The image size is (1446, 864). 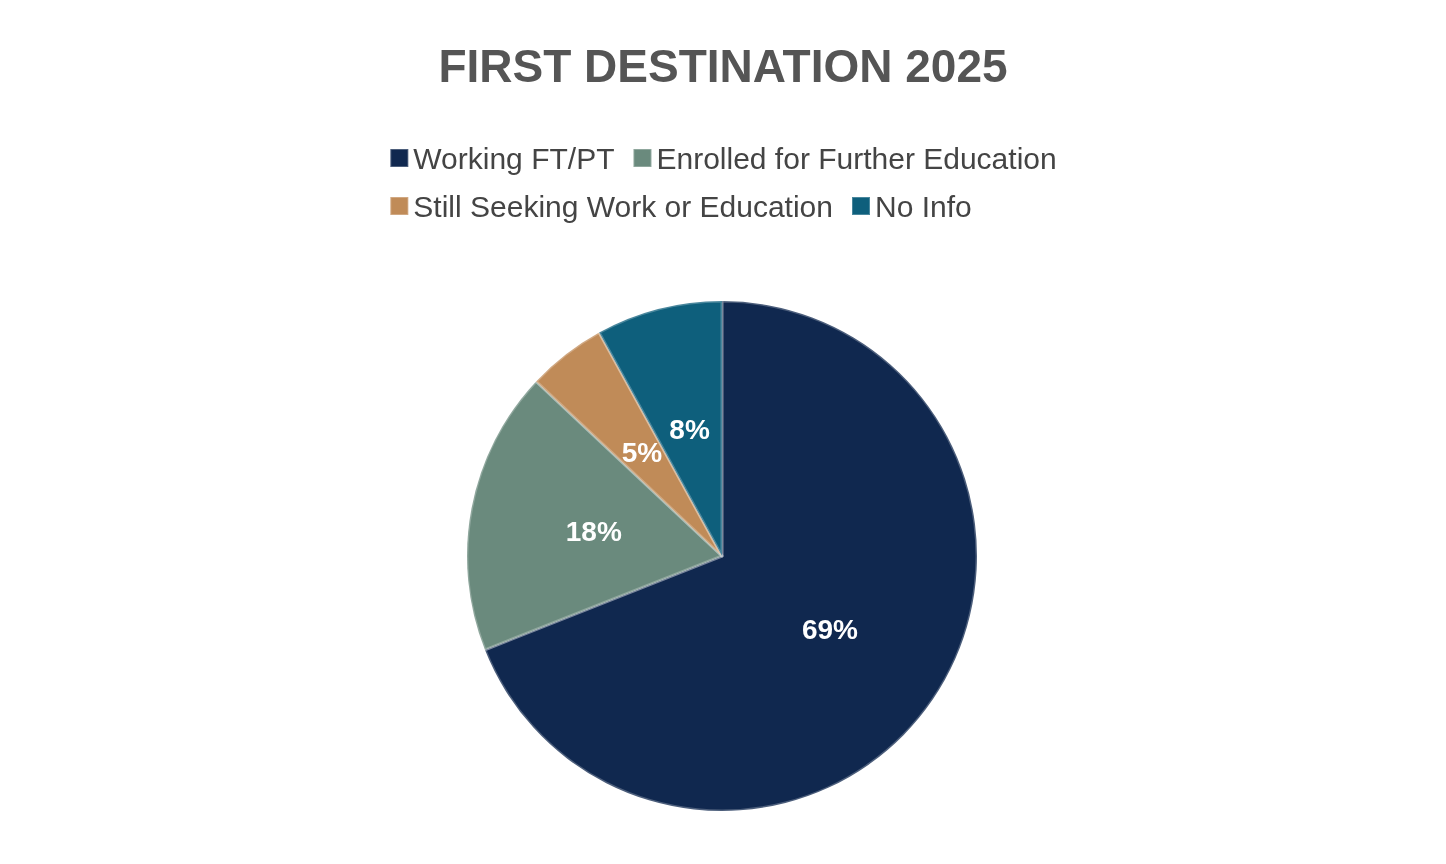 What do you see at coordinates (623, 206) in the screenshot?
I see `legend-label: Still Seeking Work or Education` at bounding box center [623, 206].